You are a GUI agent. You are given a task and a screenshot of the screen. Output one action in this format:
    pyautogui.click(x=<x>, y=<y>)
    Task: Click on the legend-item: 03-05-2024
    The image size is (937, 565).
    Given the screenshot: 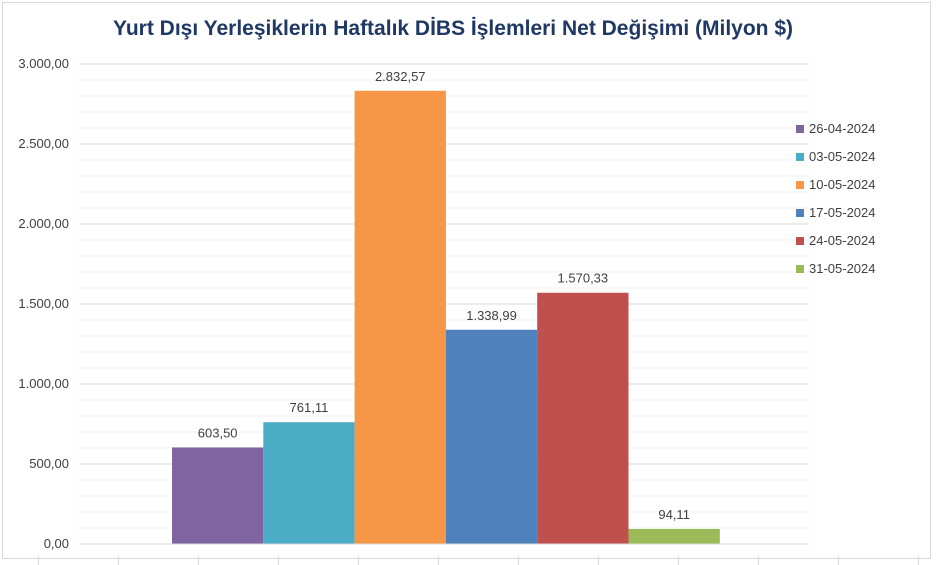 What is the action you would take?
    pyautogui.click(x=856, y=162)
    